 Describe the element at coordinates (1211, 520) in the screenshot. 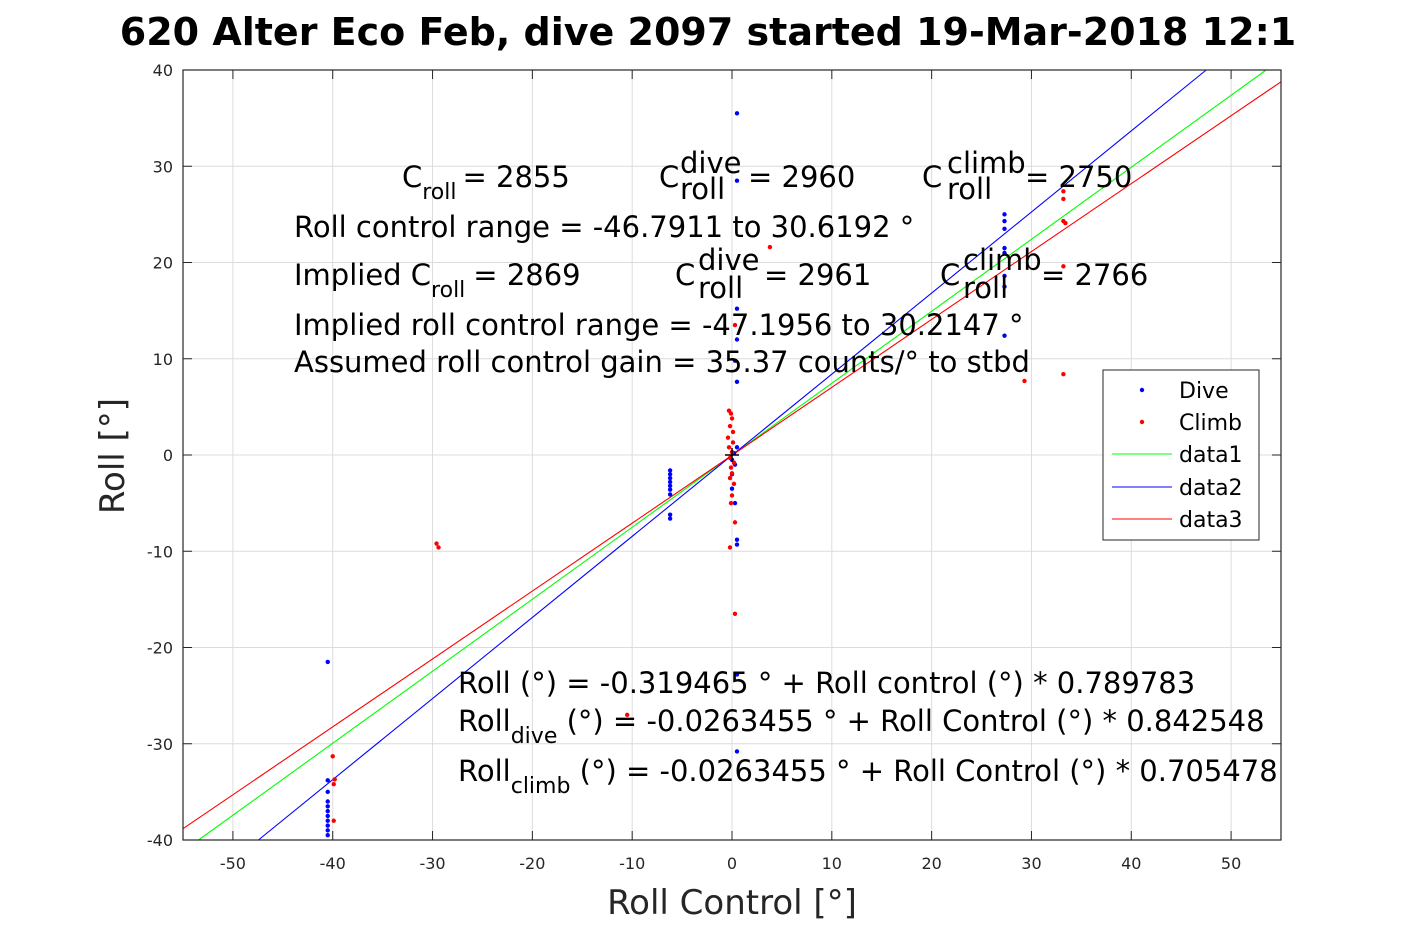

I see `legend-label-data3: data3` at that location.